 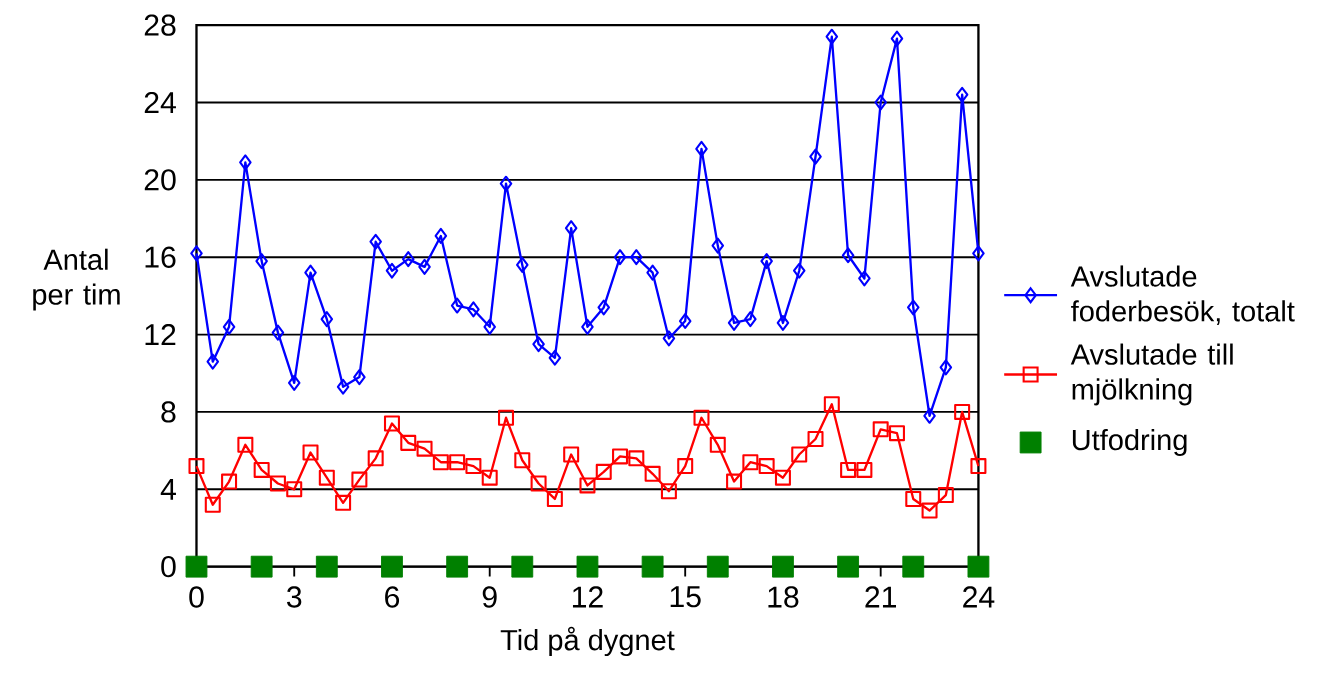 I want to click on x-tick-label: 12, so click(x=587, y=597).